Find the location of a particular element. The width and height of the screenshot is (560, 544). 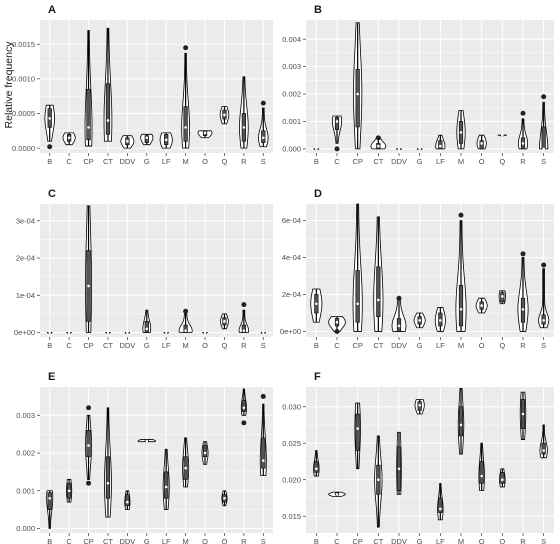

y-tick-label: 0.0015 is located at coordinates (23, 44).